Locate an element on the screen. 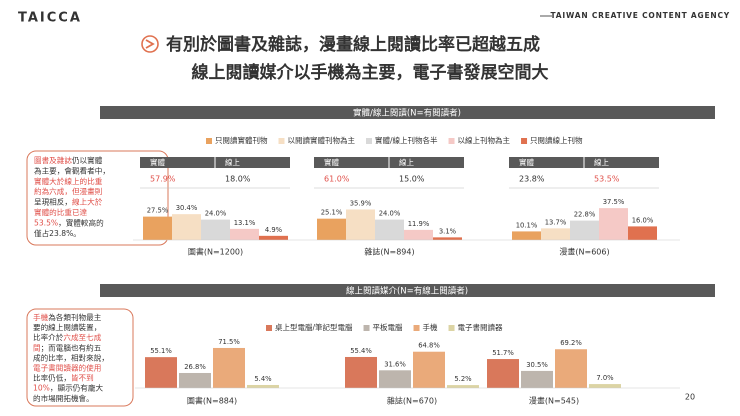 The height and width of the screenshot is (416, 740). note-line: 呈現相反，線上大於 is located at coordinates (68, 202).